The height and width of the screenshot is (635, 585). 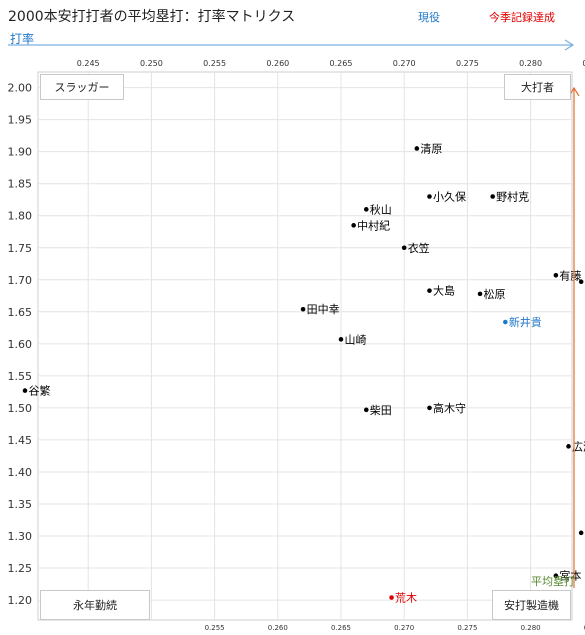 I want to click on y-tick-label: 1.60, so click(x=20, y=344).